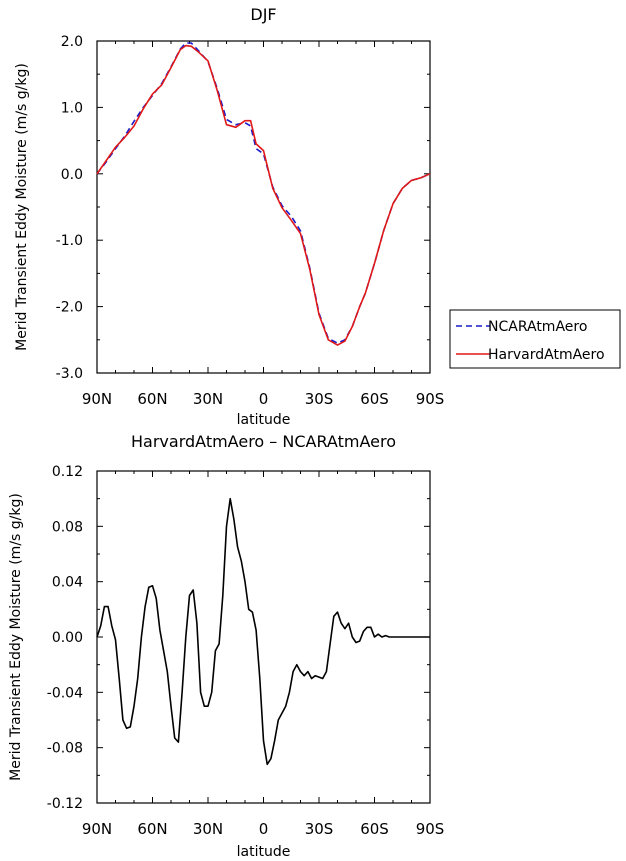  I want to click on y-tick-label: -0.12, so click(65, 804).